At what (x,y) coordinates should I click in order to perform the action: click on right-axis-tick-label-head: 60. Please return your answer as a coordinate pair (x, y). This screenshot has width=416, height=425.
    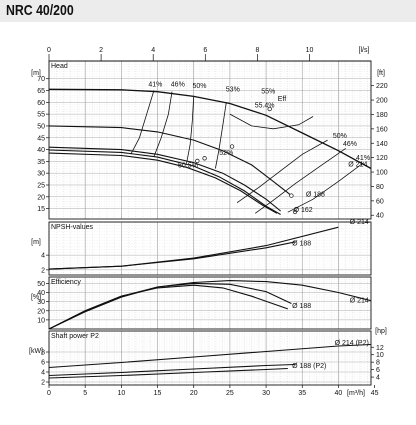
    Looking at the image, I should click on (380, 201).